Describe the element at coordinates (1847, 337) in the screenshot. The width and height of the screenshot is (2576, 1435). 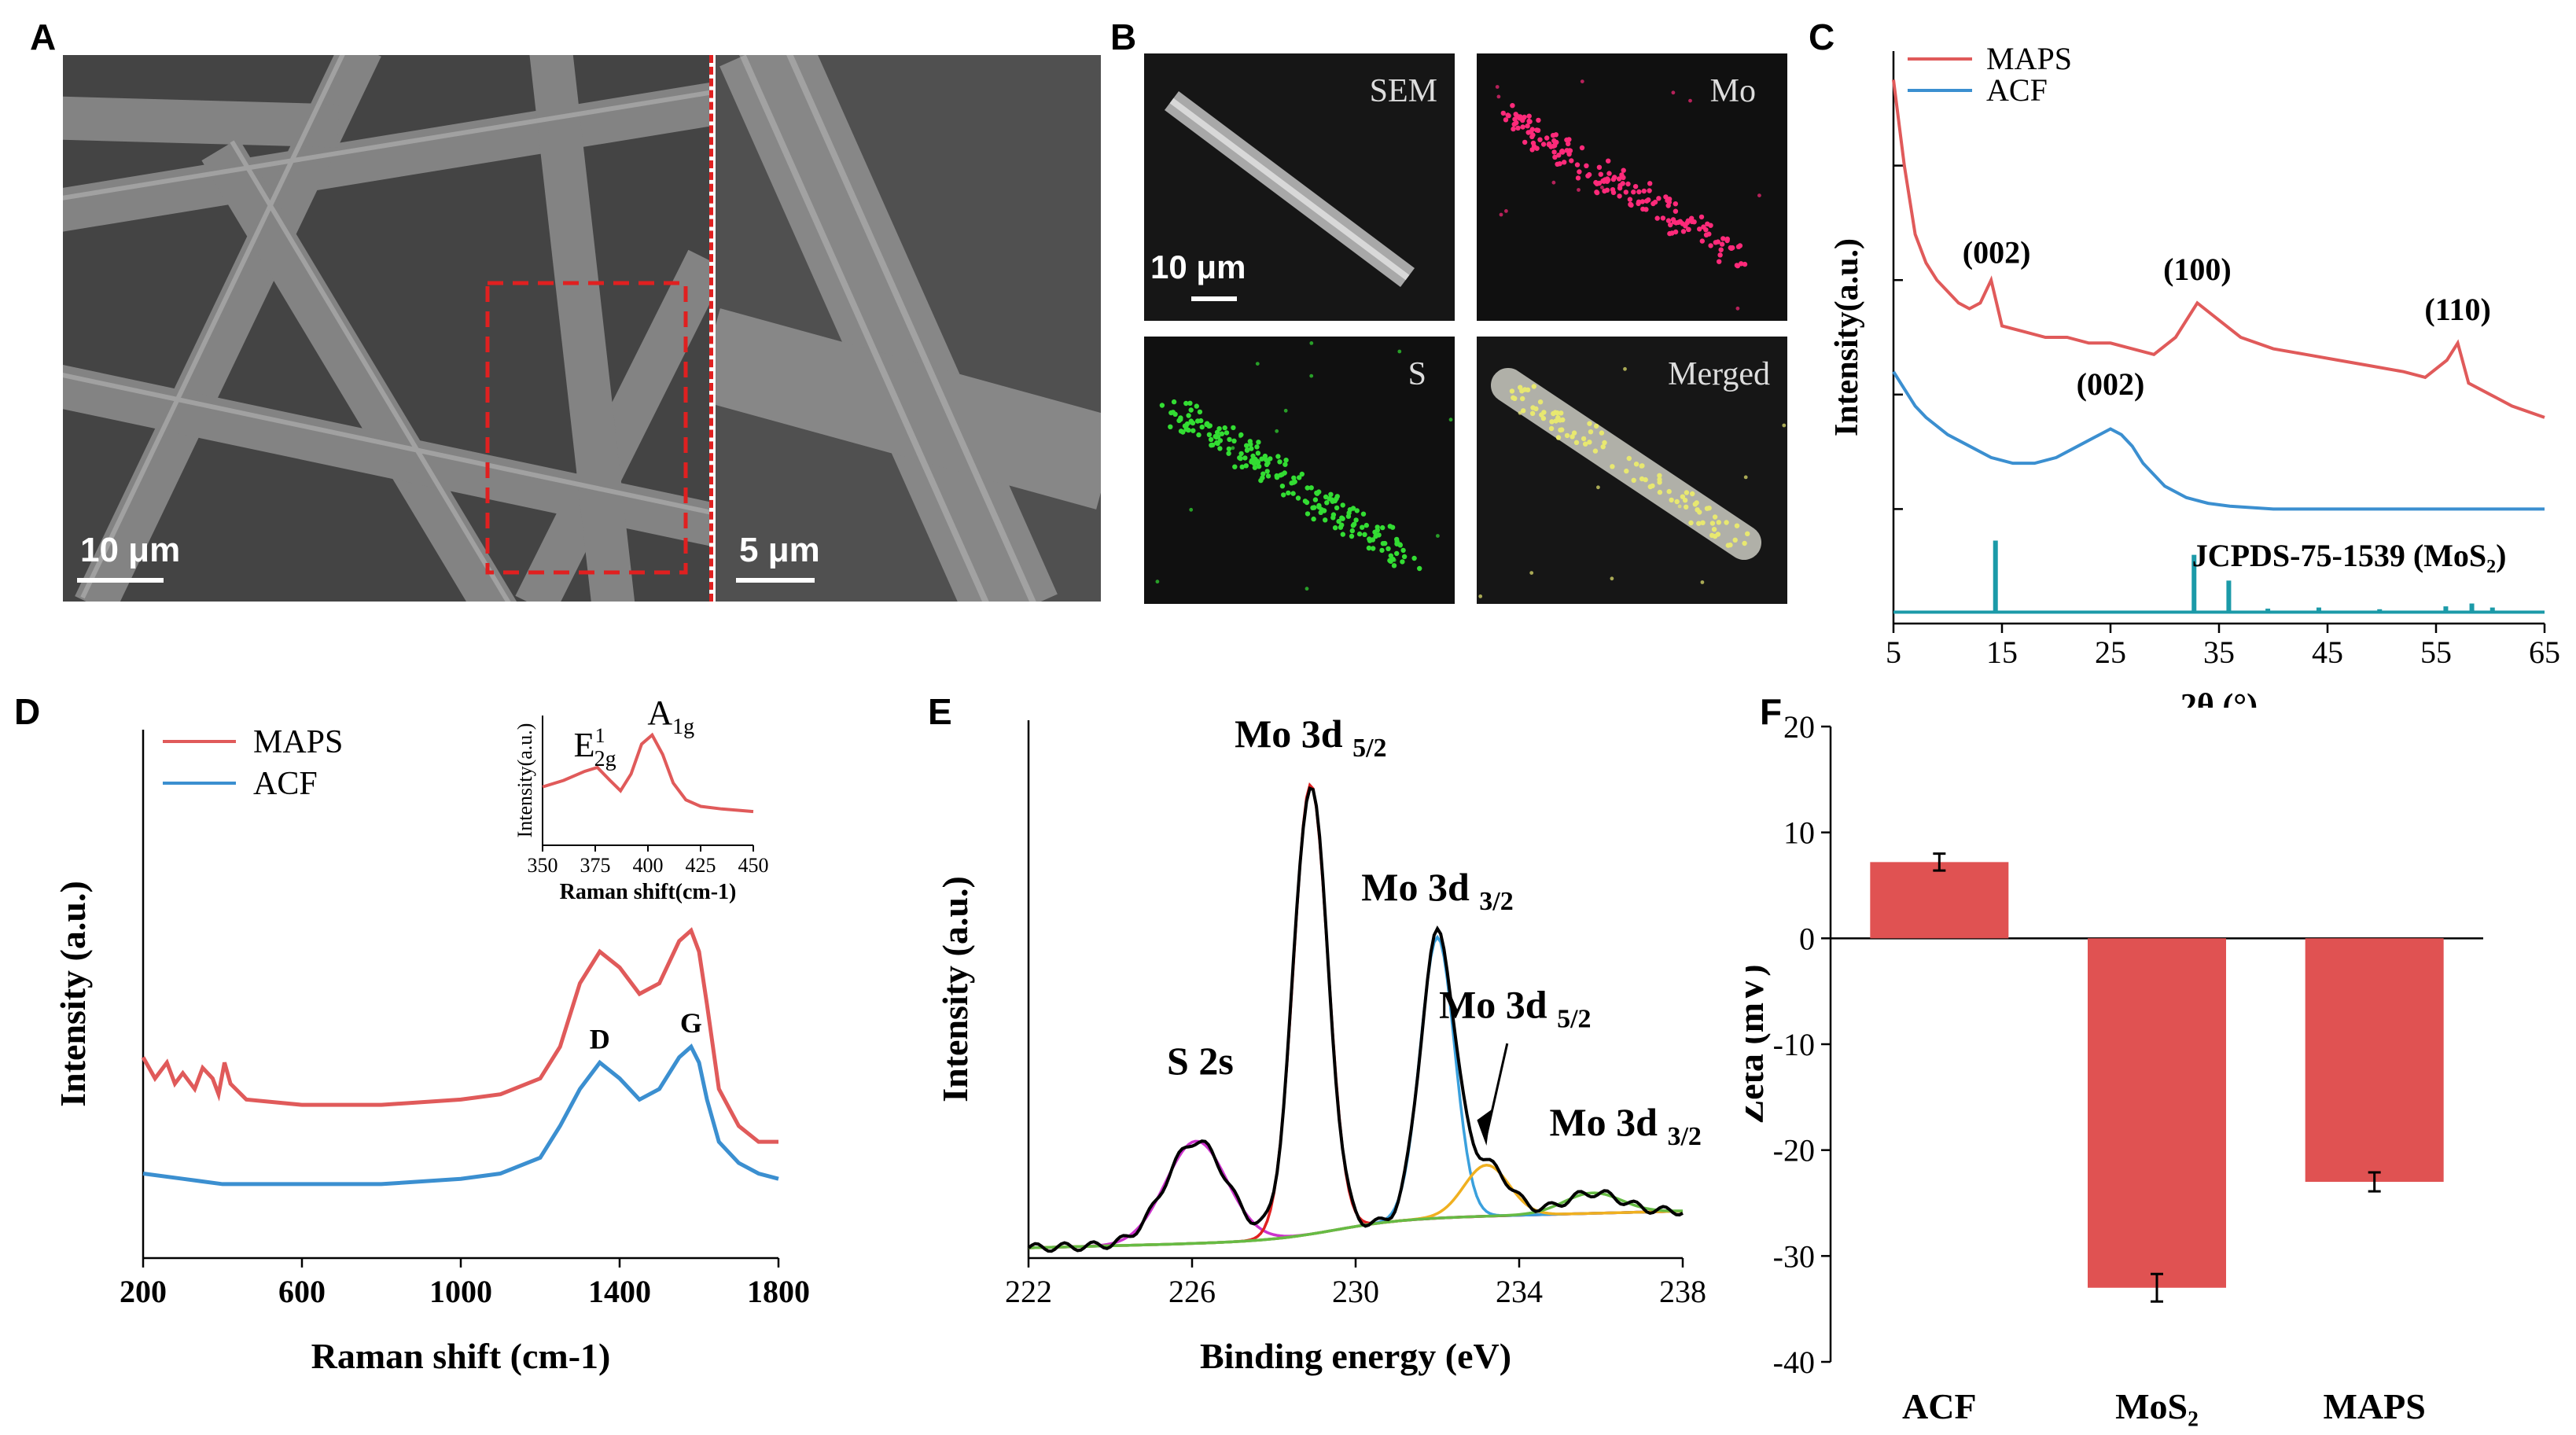
I see `y-axis-title: Intensity(a.u.)` at that location.